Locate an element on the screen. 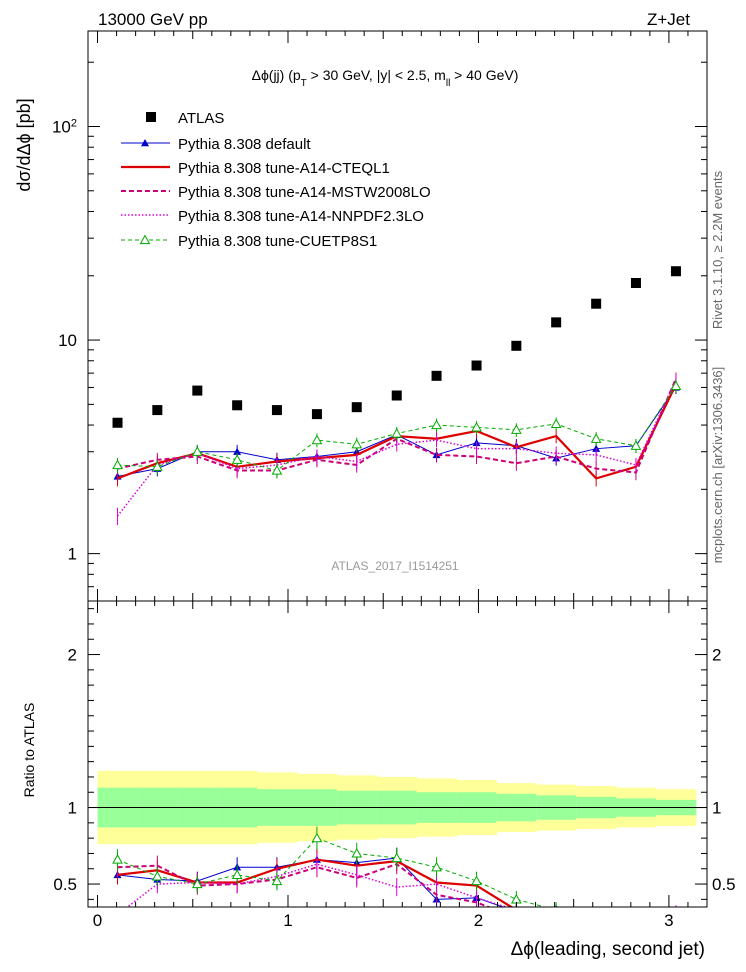 Image resolution: width=746 pixels, height=972 pixels. legend-label: Pythia 8.308 tune-A14-CTEQL1 is located at coordinates (284, 168).